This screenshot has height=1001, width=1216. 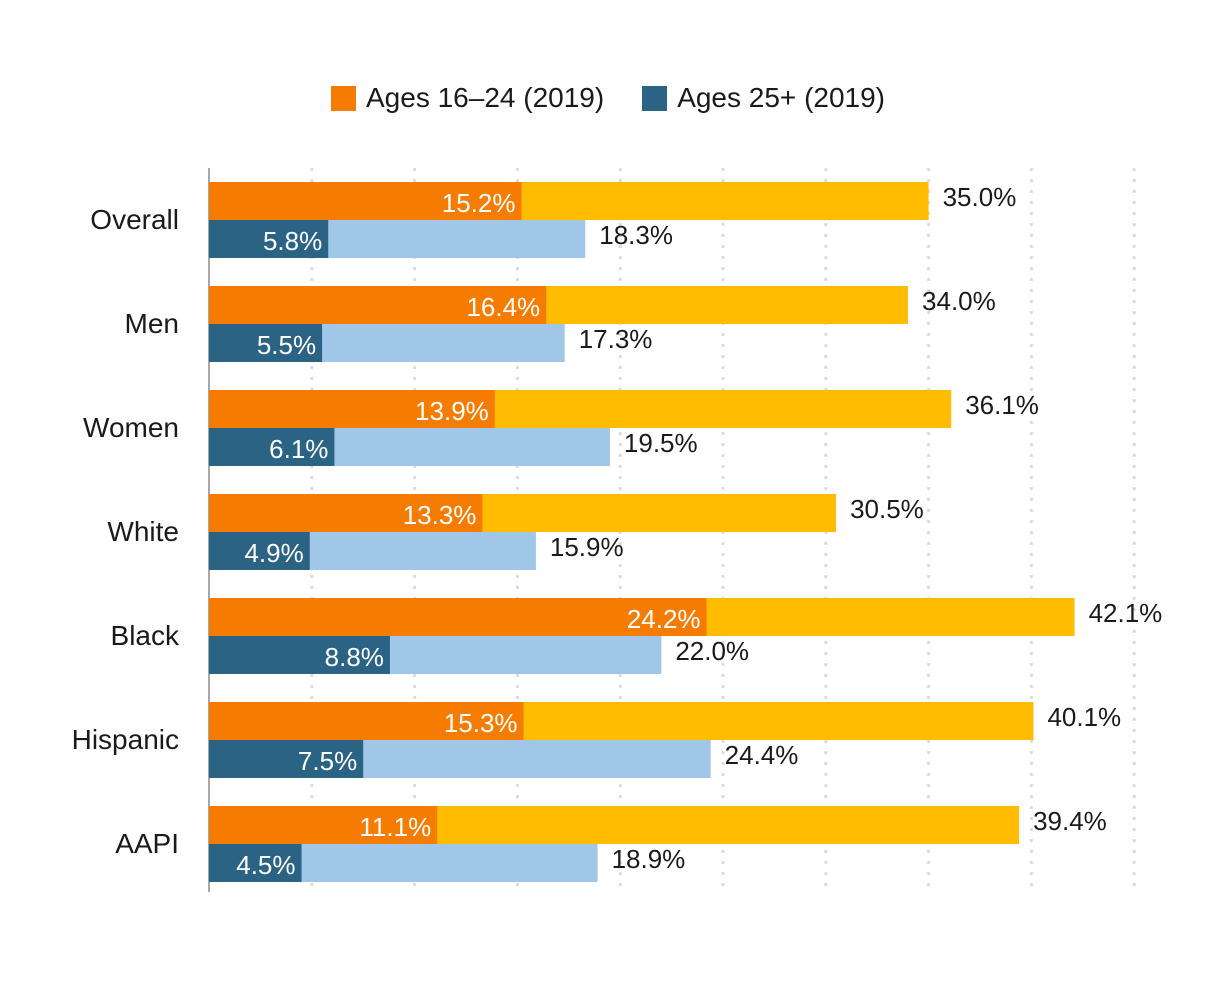 What do you see at coordinates (134, 219) in the screenshot?
I see `category-label-overall: Overall` at bounding box center [134, 219].